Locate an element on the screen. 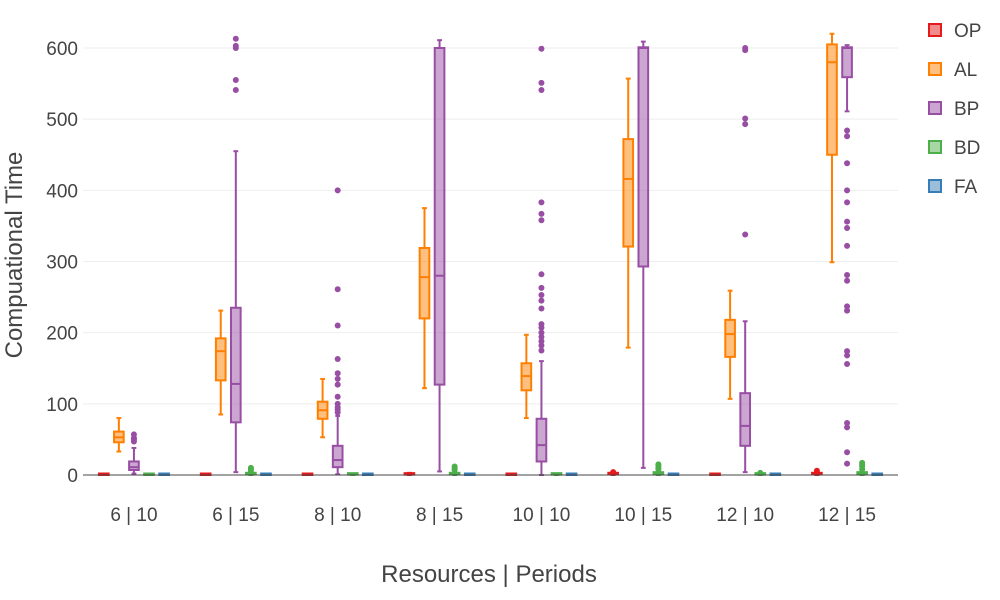 Image resolution: width=1000 pixels, height=600 pixels. legend-item-bd: BD is located at coordinates (954, 148).